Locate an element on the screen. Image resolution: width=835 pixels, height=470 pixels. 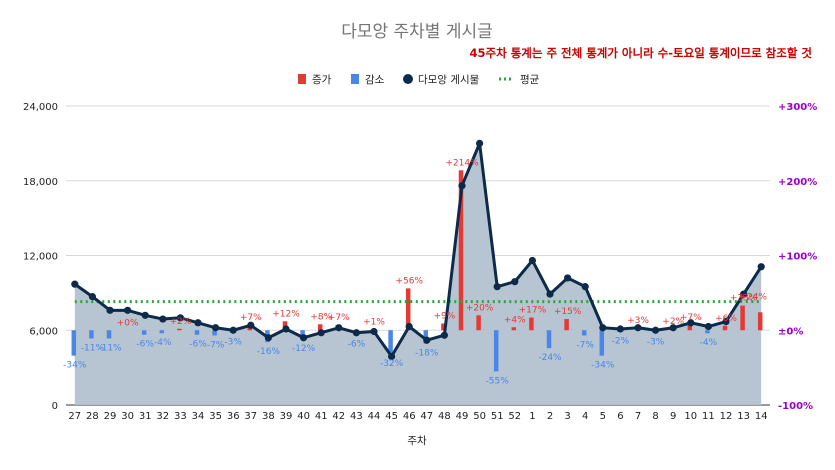
x-tick-label: 41 is located at coordinates (321, 416).